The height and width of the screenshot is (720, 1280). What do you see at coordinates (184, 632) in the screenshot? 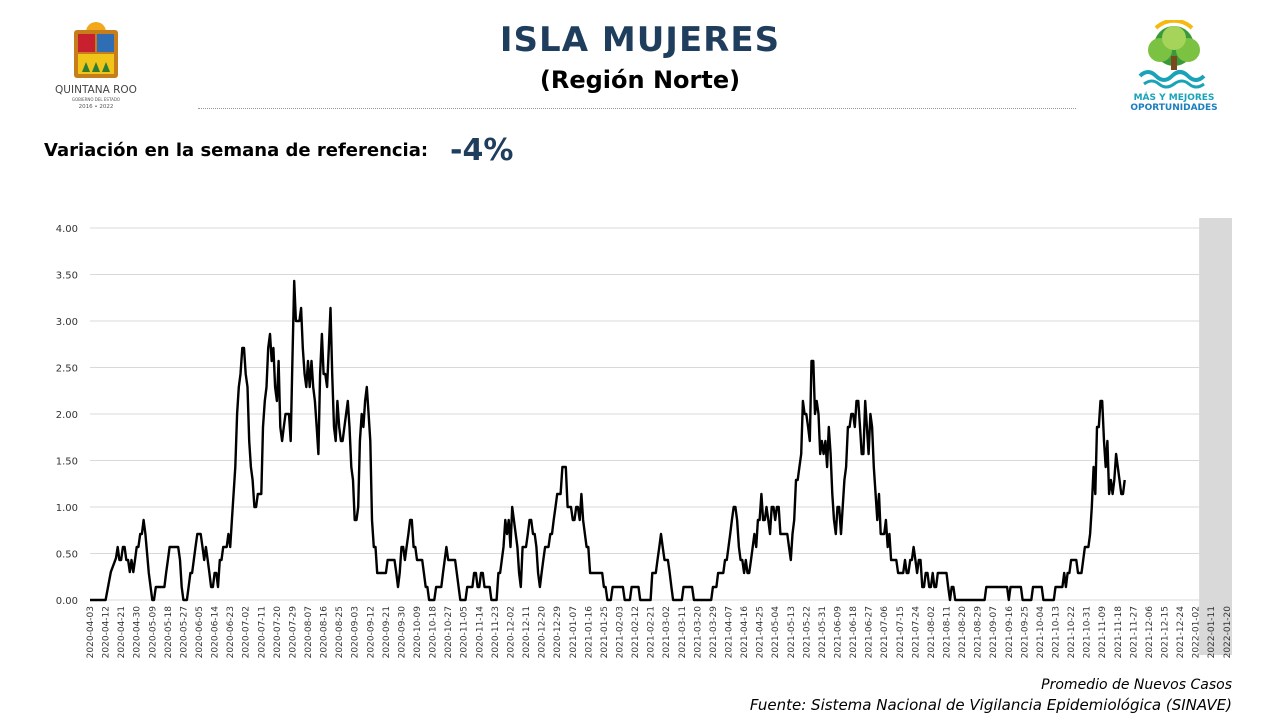
I see `x-tick-label: 2020-05-27` at bounding box center [184, 632].